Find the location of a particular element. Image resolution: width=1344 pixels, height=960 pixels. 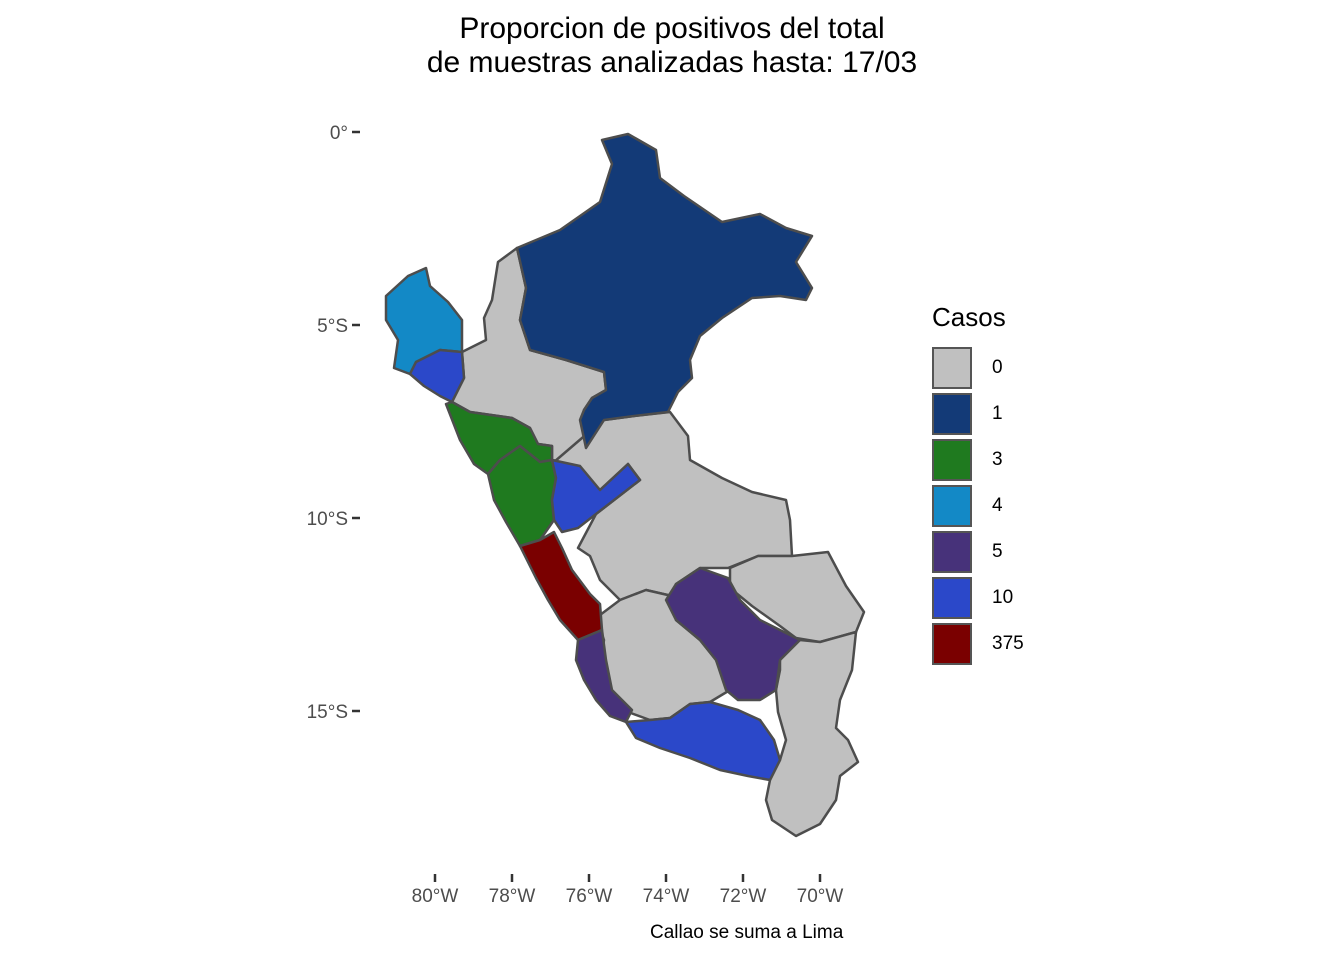

x-tick-label: 76°W is located at coordinates (589, 896).